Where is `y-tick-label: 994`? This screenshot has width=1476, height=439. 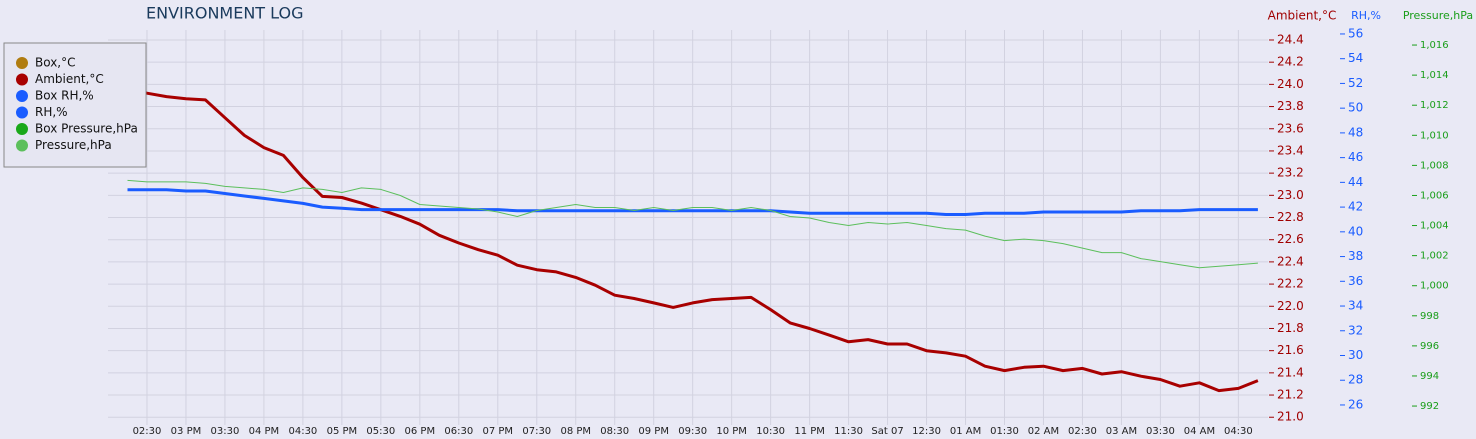 y-tick-label: 994 is located at coordinates (1429, 376).